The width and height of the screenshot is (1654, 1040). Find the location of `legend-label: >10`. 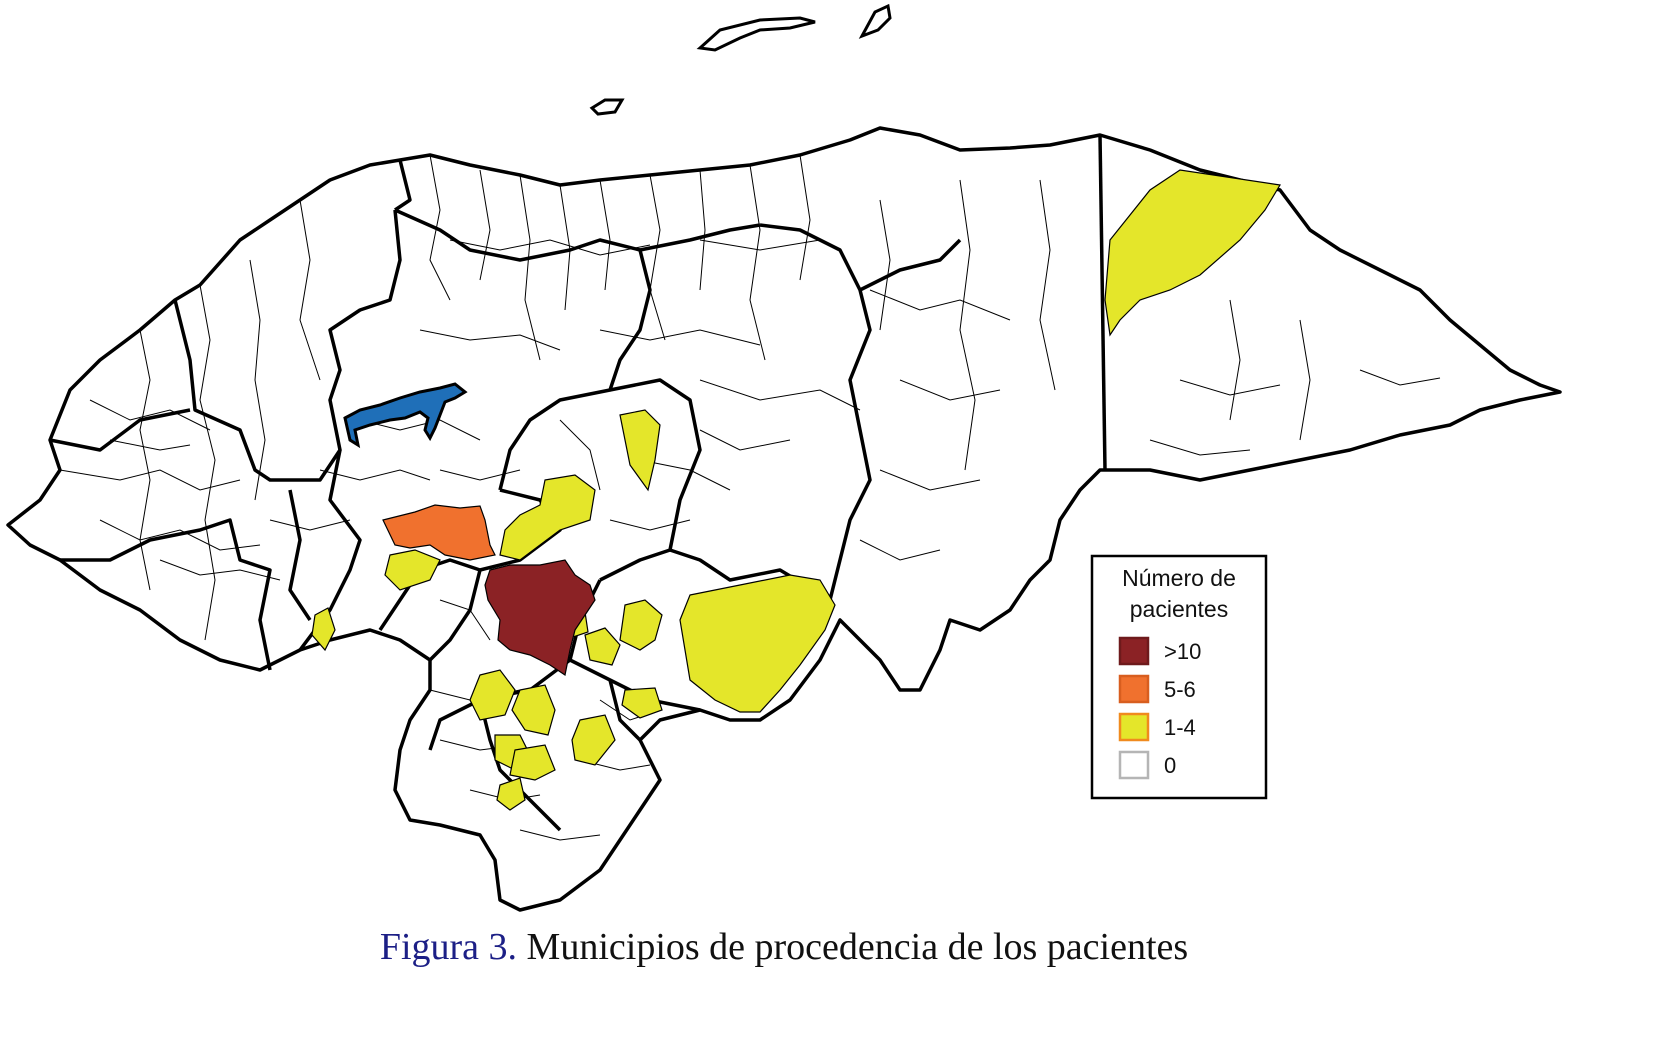

legend-label: >10 is located at coordinates (1182, 651).